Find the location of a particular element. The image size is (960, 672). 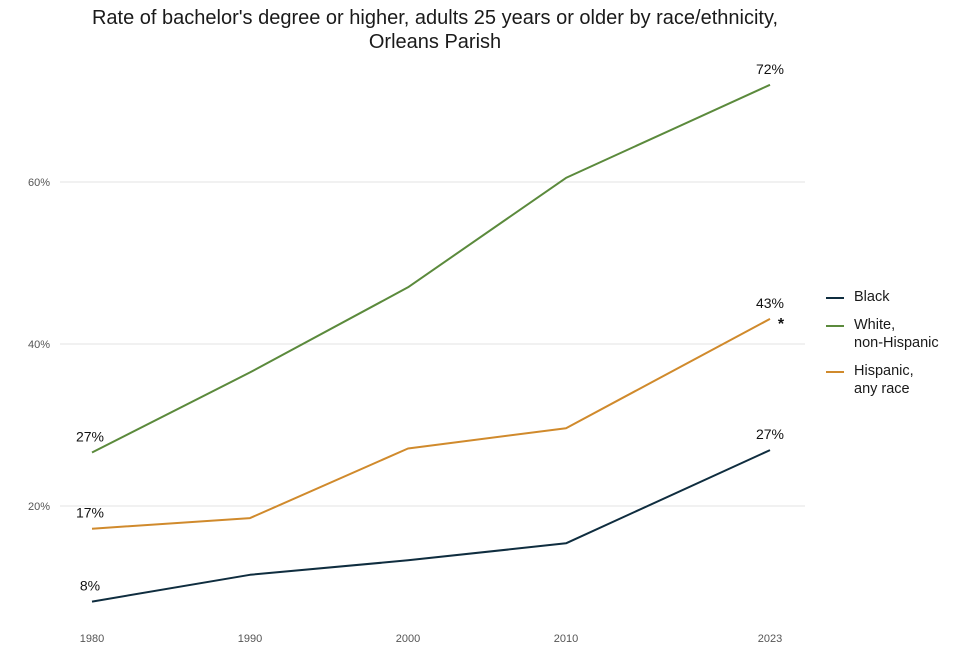

x-tick-label-1980: 1980 is located at coordinates (92, 639).